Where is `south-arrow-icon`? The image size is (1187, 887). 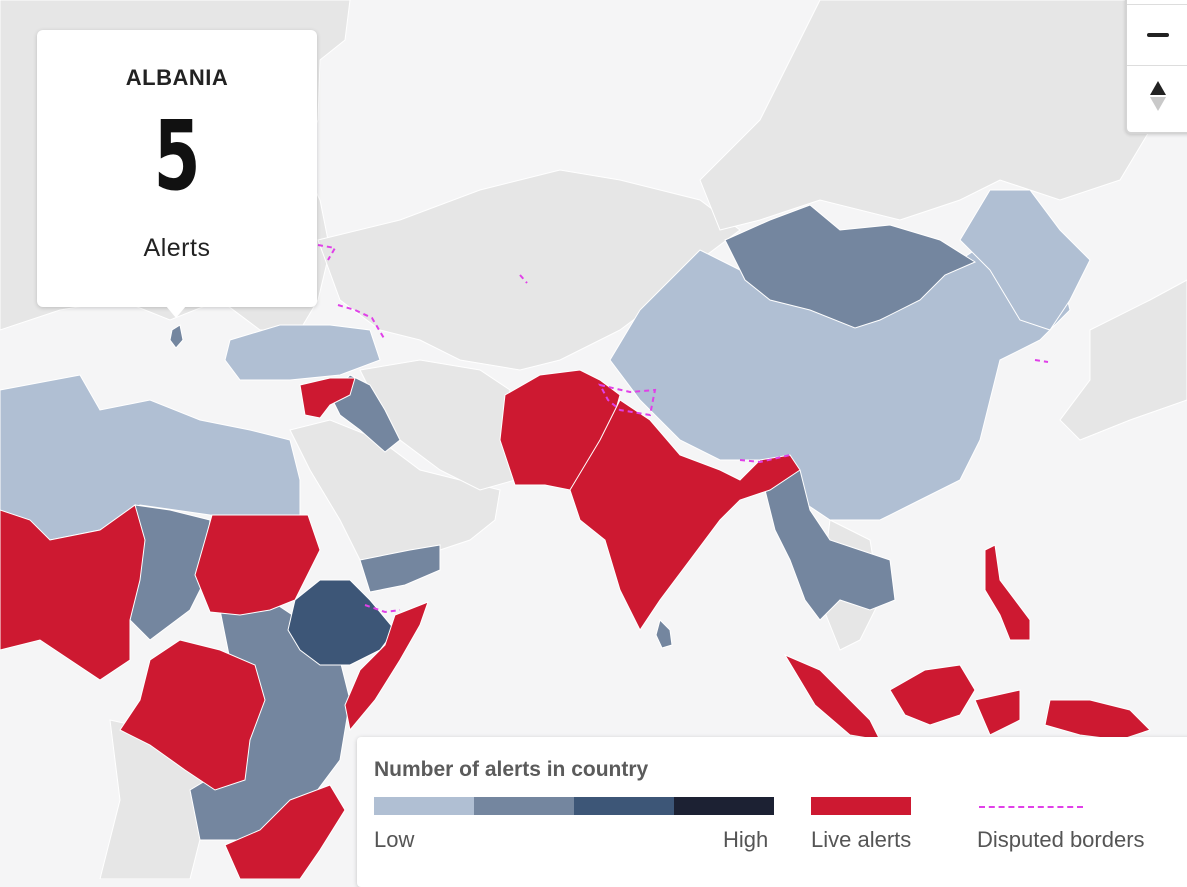
south-arrow-icon is located at coordinates (1158, 104).